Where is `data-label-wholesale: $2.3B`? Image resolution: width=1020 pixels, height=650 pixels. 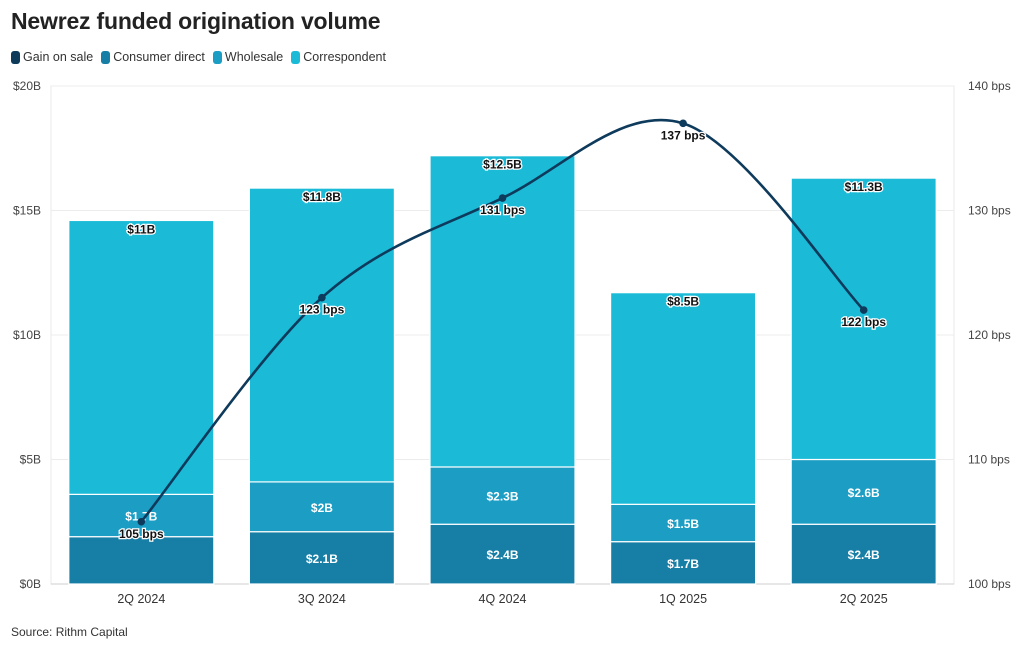
data-label-wholesale: $2.3B is located at coordinates (502, 497).